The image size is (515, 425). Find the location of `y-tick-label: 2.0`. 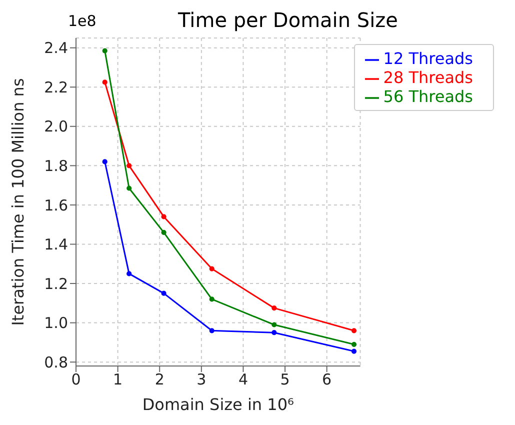

y-tick-label: 2.0 is located at coordinates (56, 127).